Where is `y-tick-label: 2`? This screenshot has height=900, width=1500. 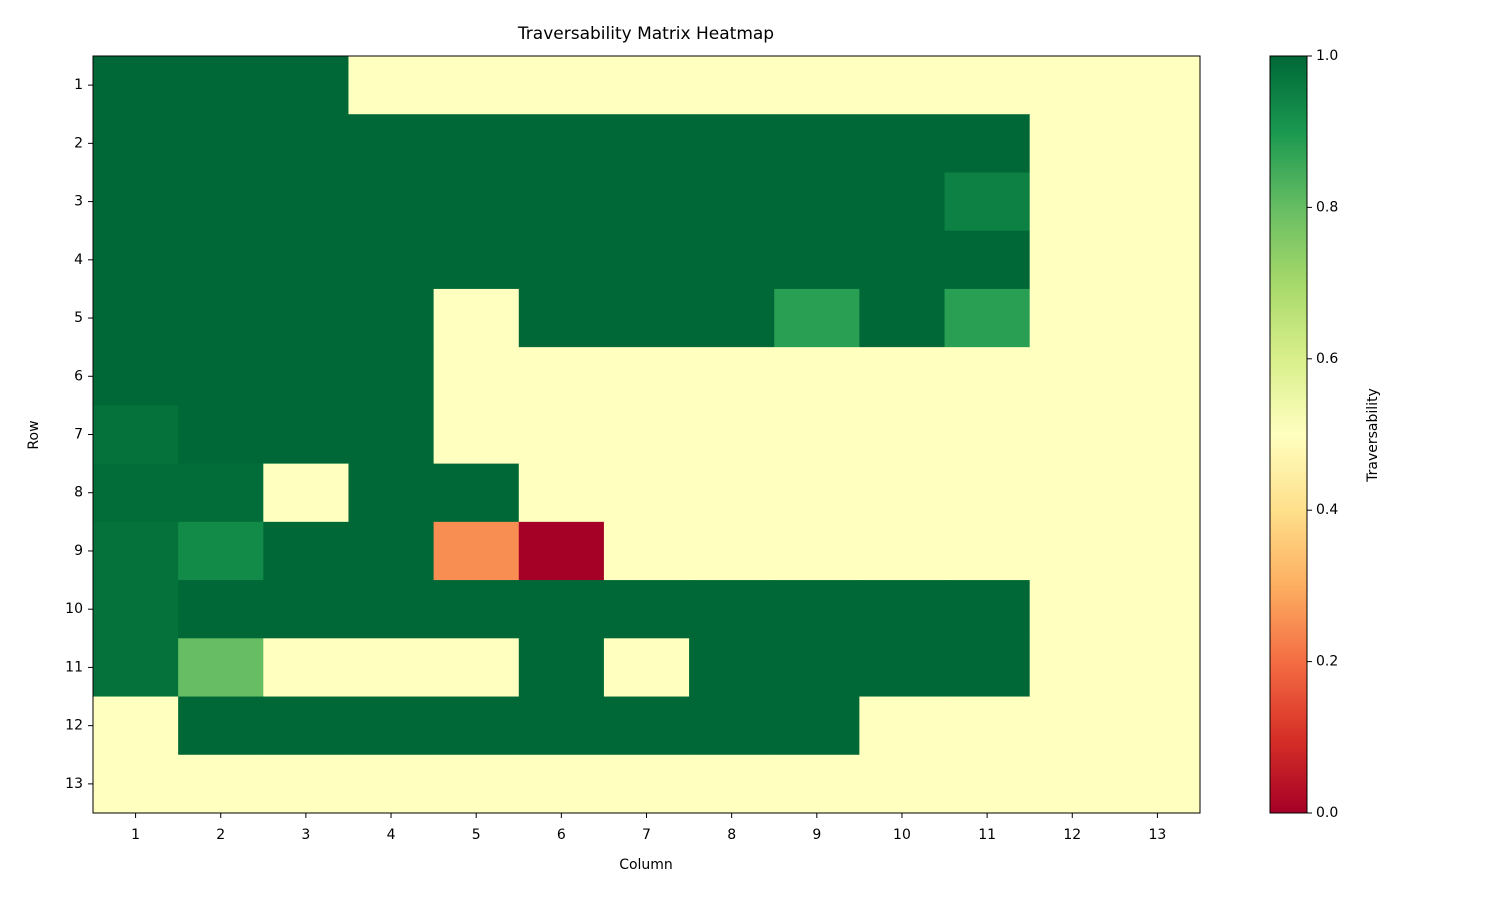 y-tick-label: 2 is located at coordinates (78, 143).